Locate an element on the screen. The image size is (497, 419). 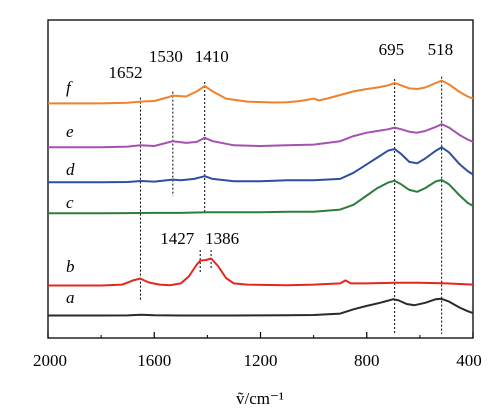
series-line-e is located at coordinates (261, 136).